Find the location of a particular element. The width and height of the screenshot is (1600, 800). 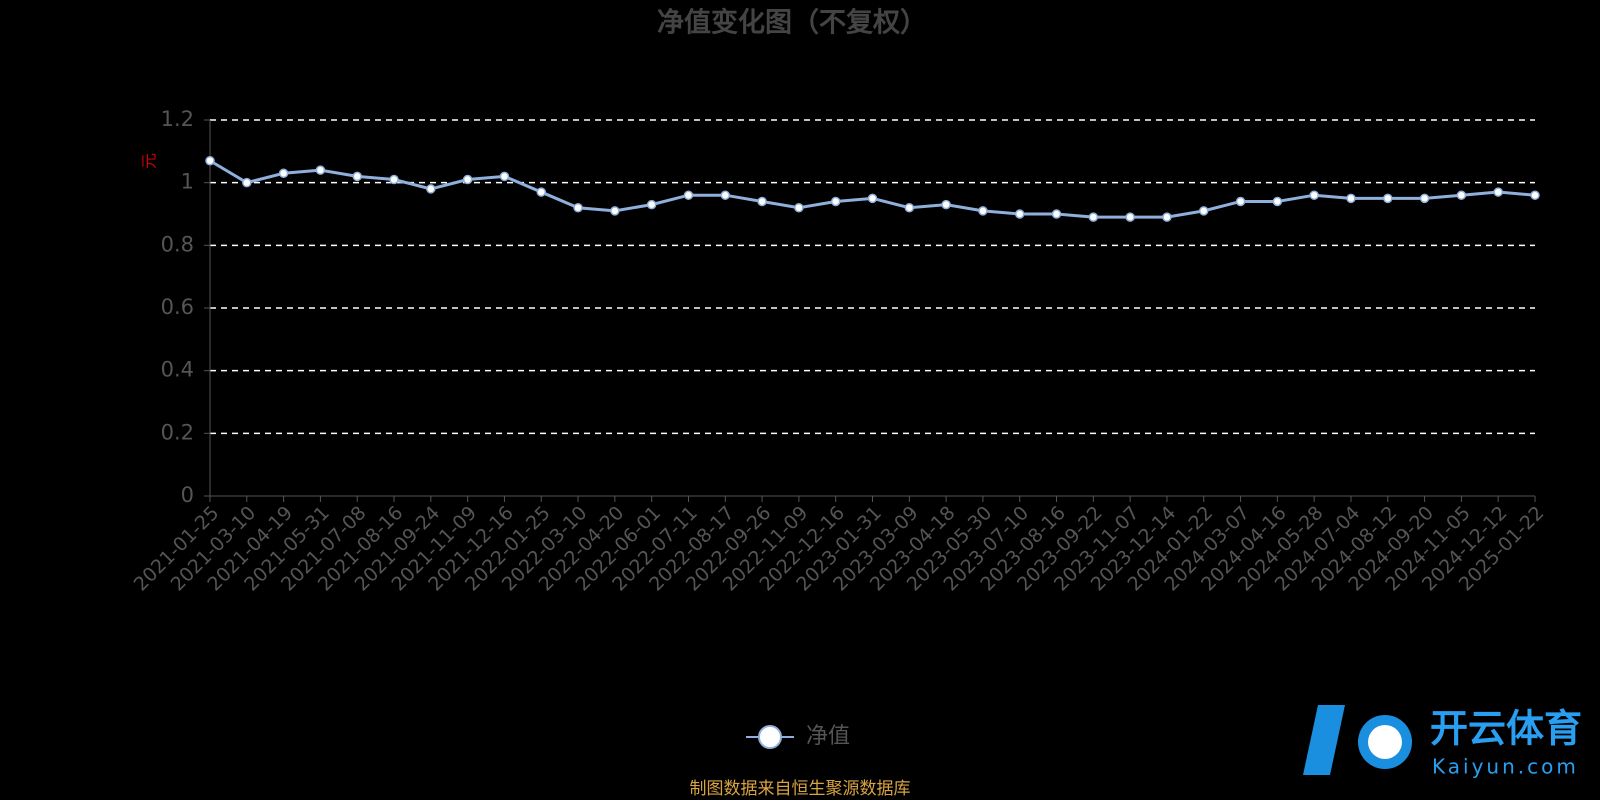

watermark-brand: 开云体育 is located at coordinates (1506, 729).